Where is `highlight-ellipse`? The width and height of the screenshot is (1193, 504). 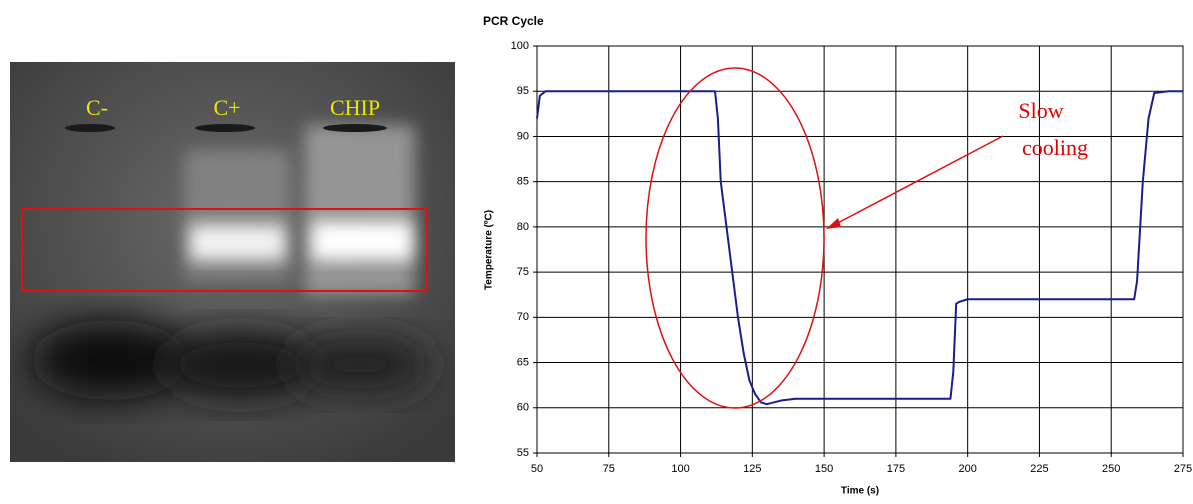 highlight-ellipse is located at coordinates (735, 238).